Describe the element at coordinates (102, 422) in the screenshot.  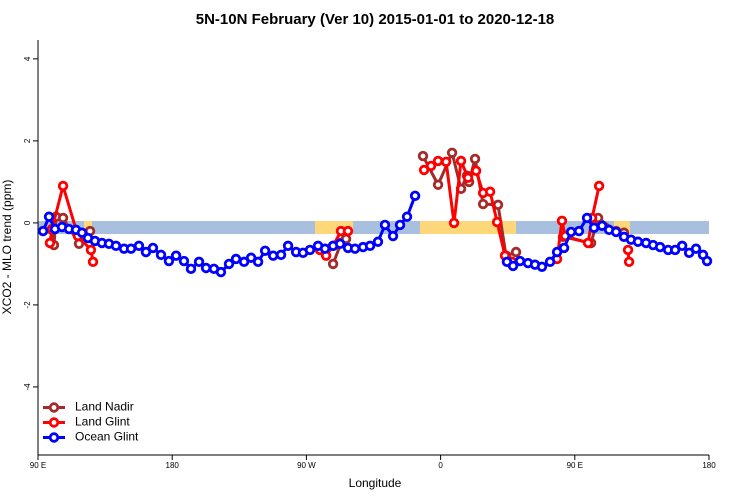
I see `legend-label: Land Glint` at that location.